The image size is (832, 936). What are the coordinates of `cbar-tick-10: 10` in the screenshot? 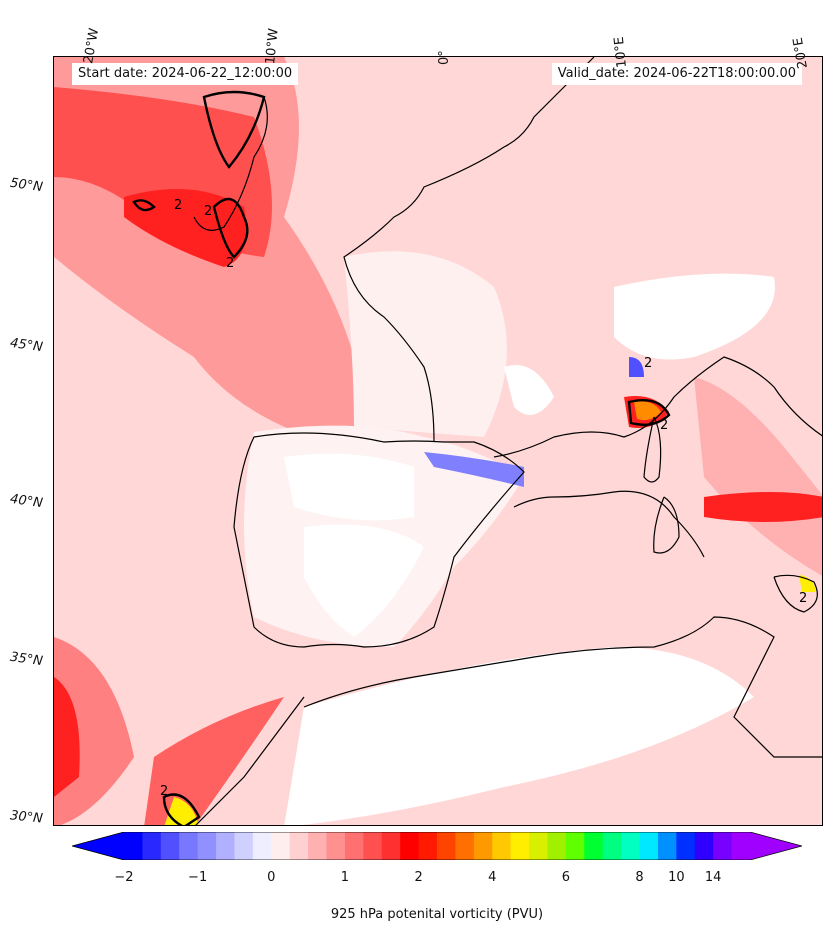 It's located at (676, 877).